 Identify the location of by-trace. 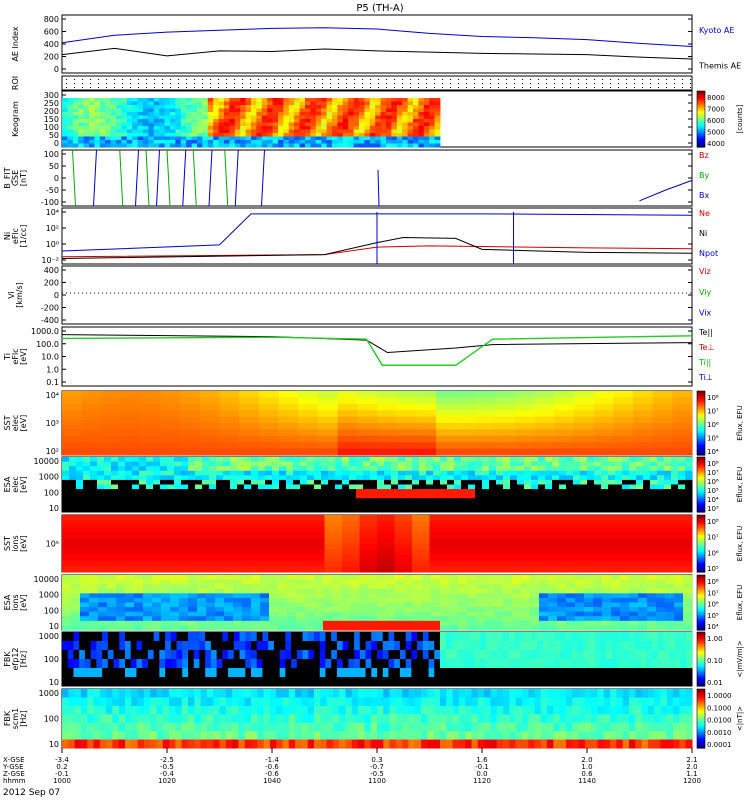
(74, 178).